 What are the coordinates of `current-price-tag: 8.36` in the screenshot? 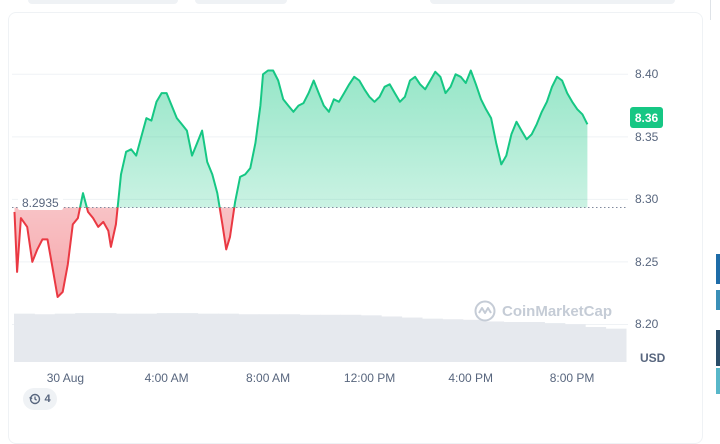 It's located at (646, 117).